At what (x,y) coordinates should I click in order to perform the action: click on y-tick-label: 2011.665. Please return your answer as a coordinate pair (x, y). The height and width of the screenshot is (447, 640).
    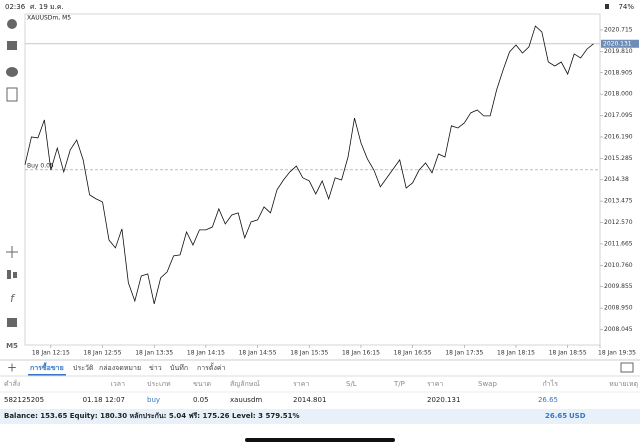
    Looking at the image, I should click on (618, 243).